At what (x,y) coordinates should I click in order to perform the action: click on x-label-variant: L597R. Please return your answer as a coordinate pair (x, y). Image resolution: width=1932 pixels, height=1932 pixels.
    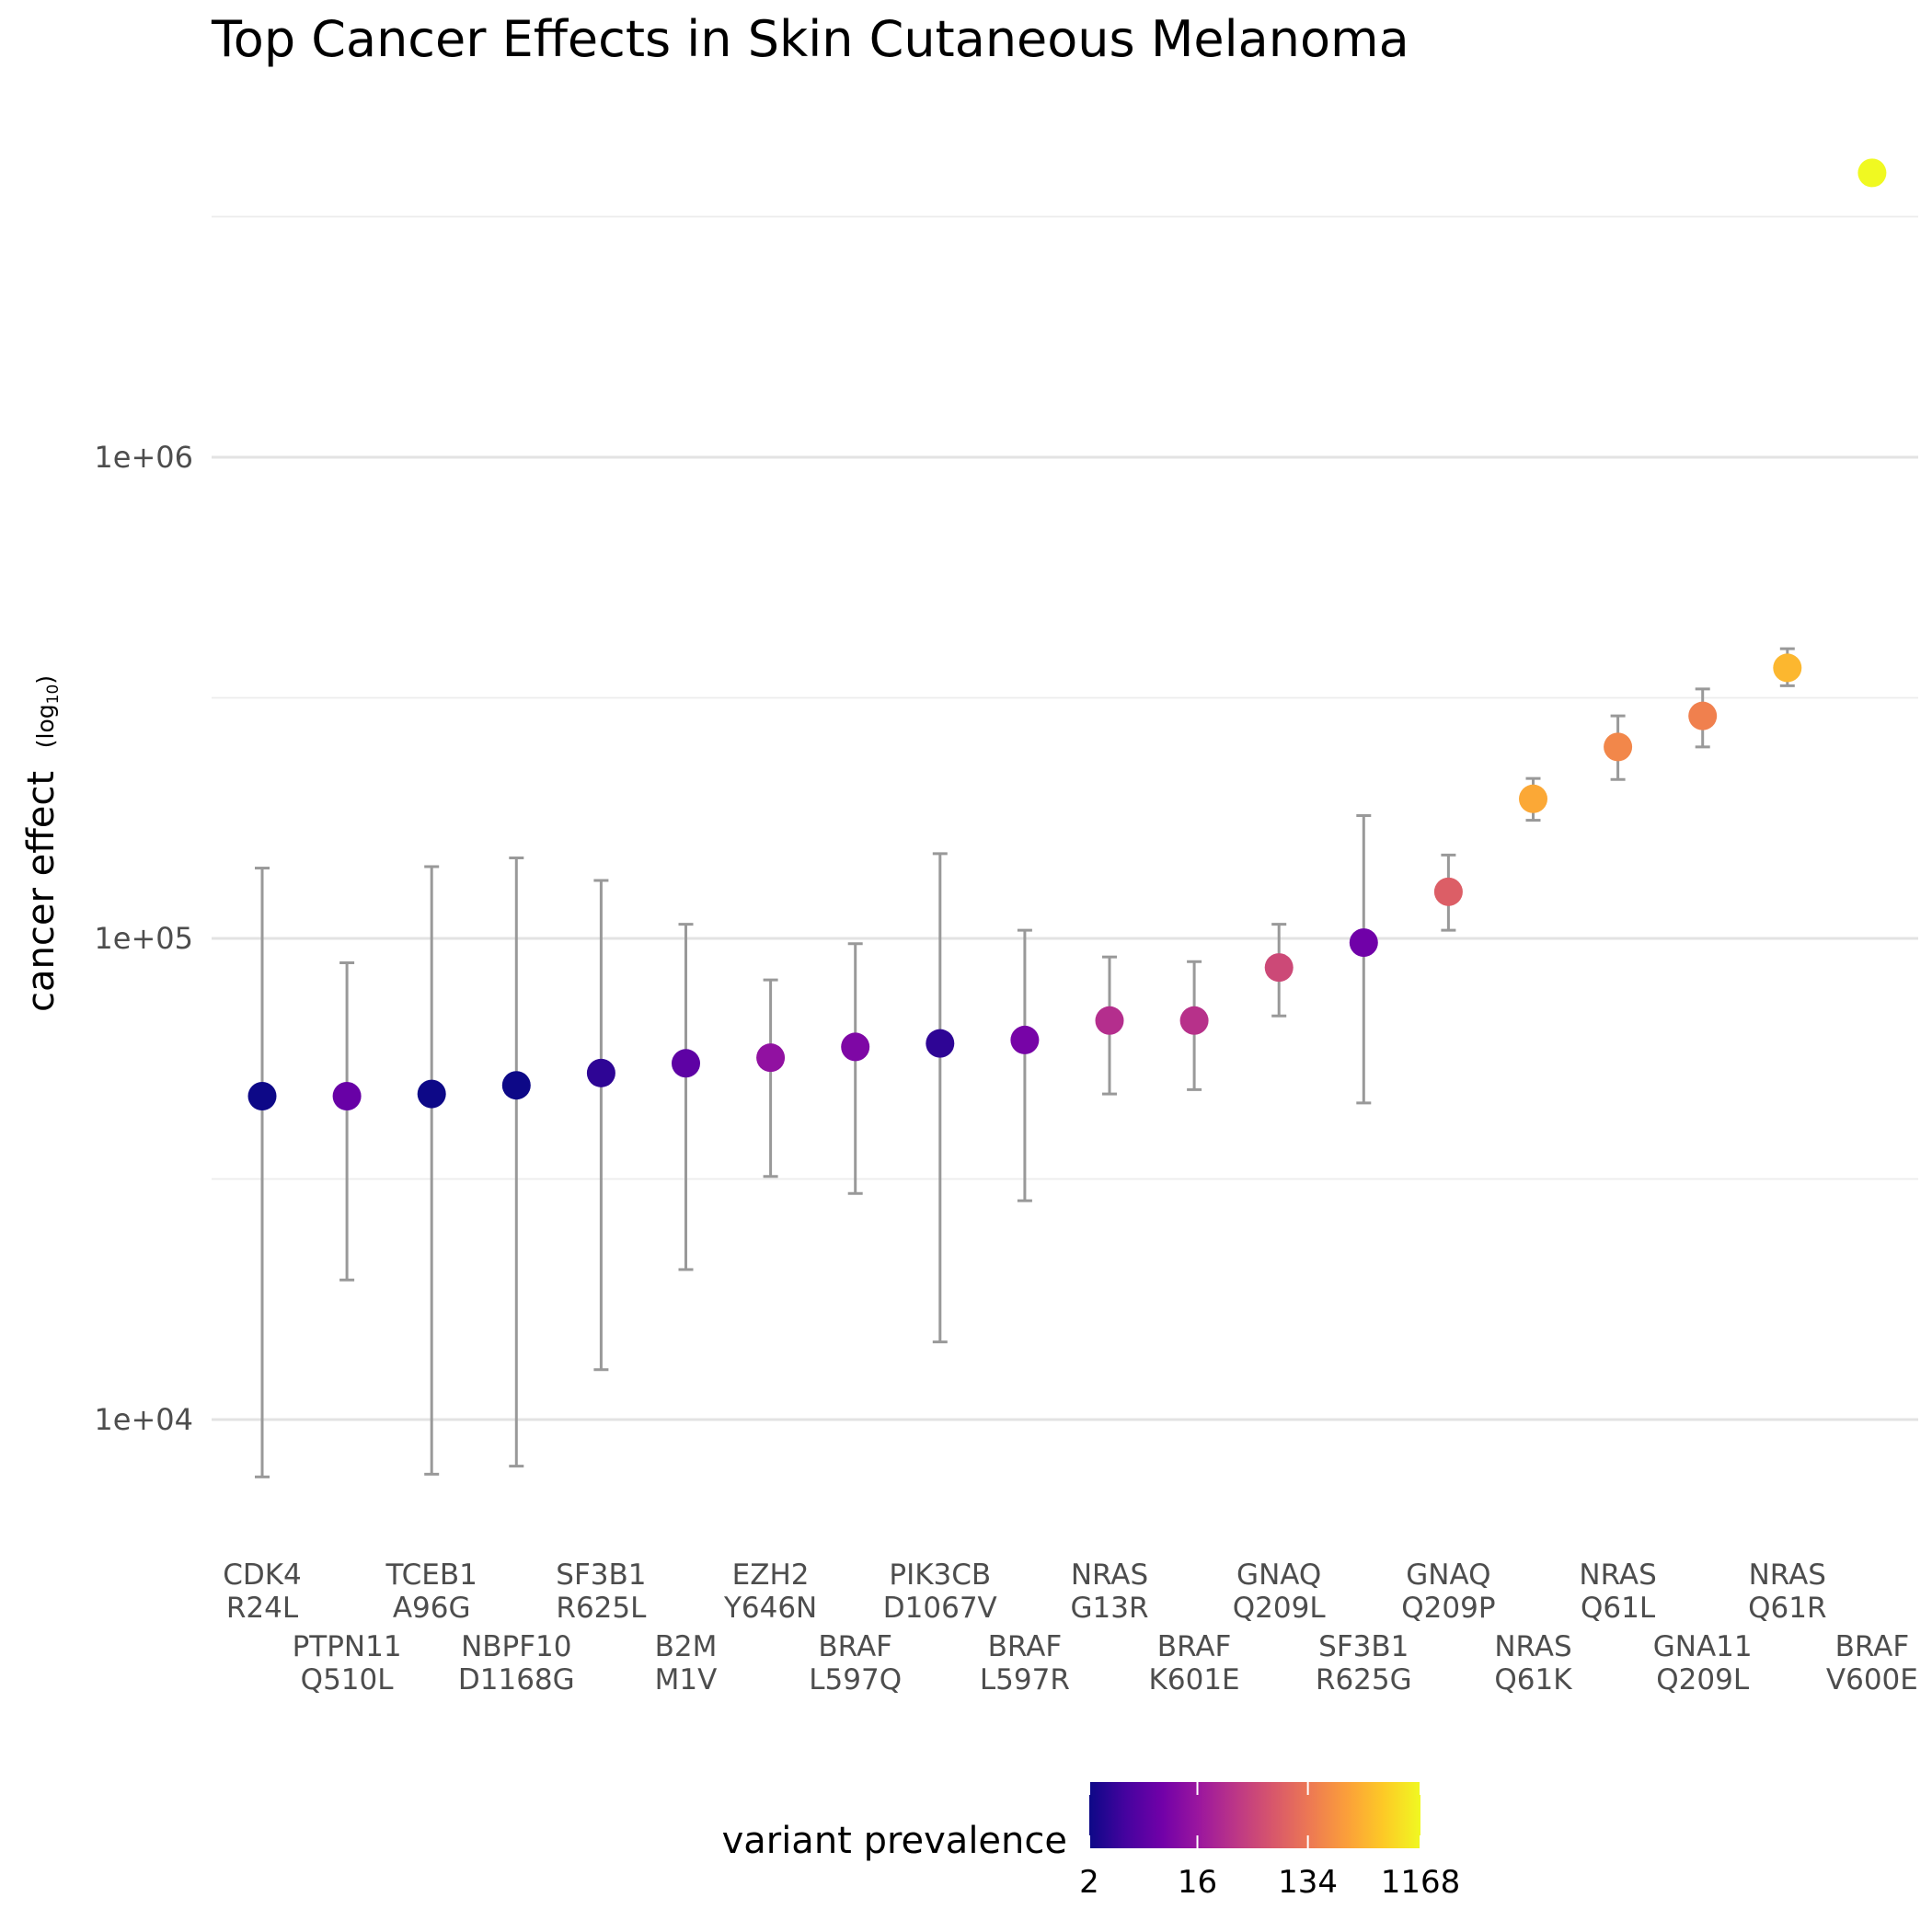
    Looking at the image, I should click on (1025, 1679).